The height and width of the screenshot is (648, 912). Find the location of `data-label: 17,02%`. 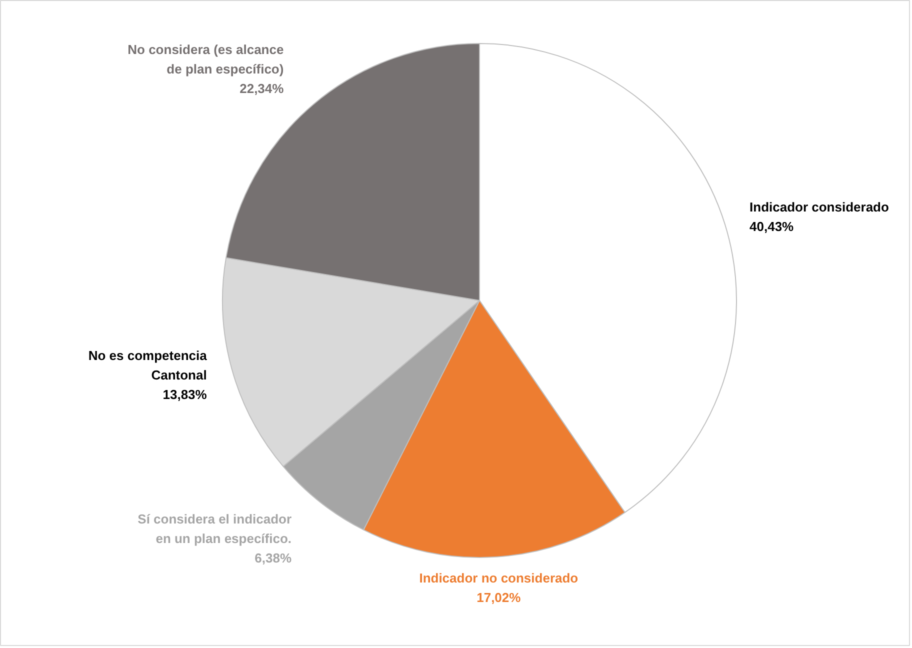

data-label: 17,02% is located at coordinates (499, 597).